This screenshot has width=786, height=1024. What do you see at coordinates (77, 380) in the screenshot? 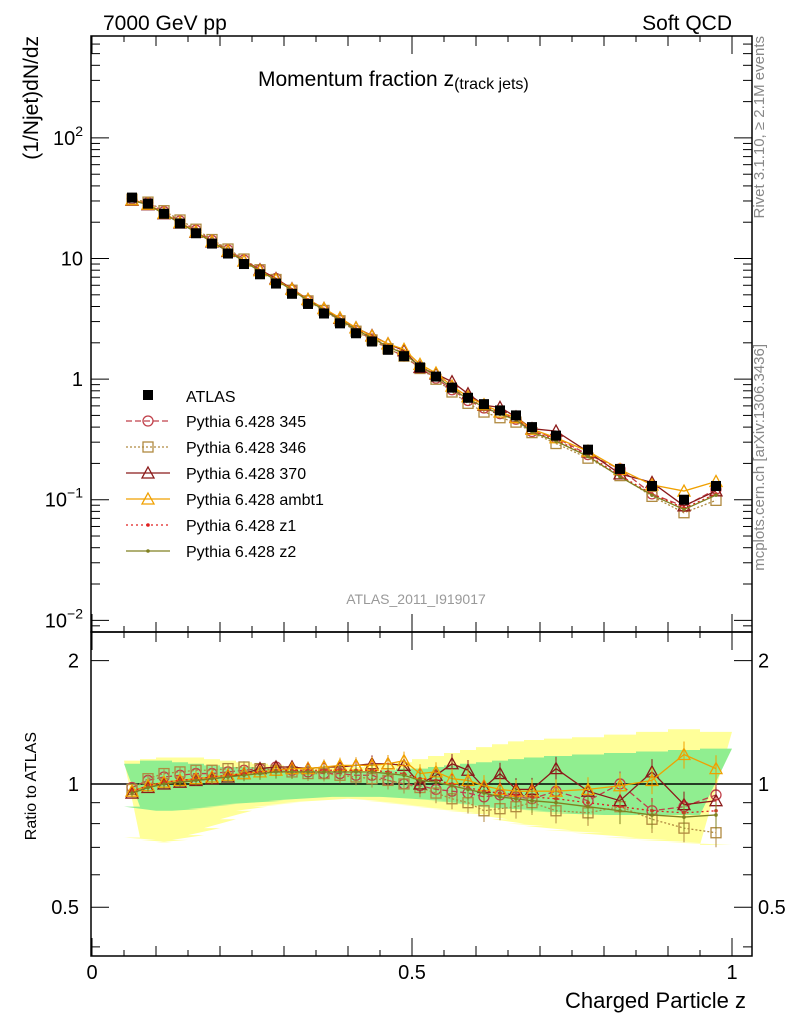
I see `y-tick-label: 1` at bounding box center [77, 380].